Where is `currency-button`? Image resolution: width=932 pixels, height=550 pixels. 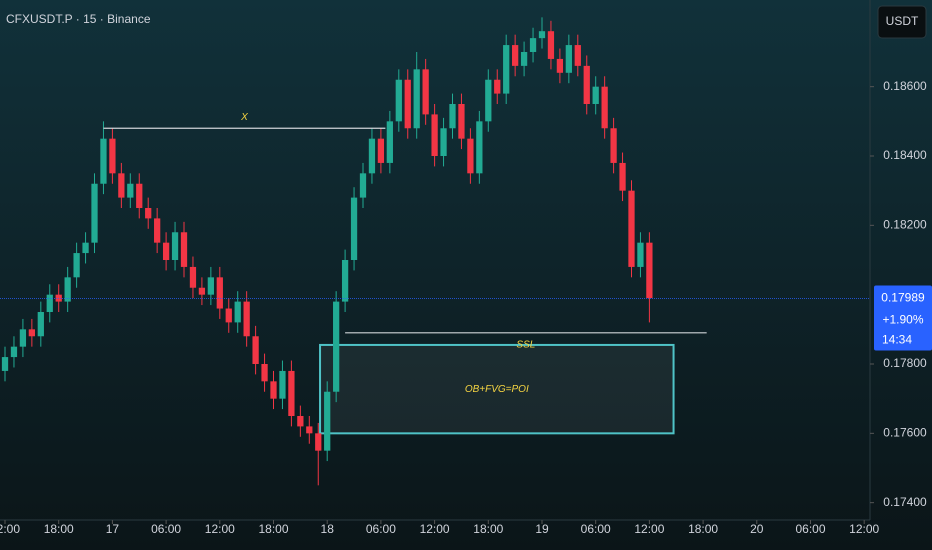 currency-button is located at coordinates (902, 22).